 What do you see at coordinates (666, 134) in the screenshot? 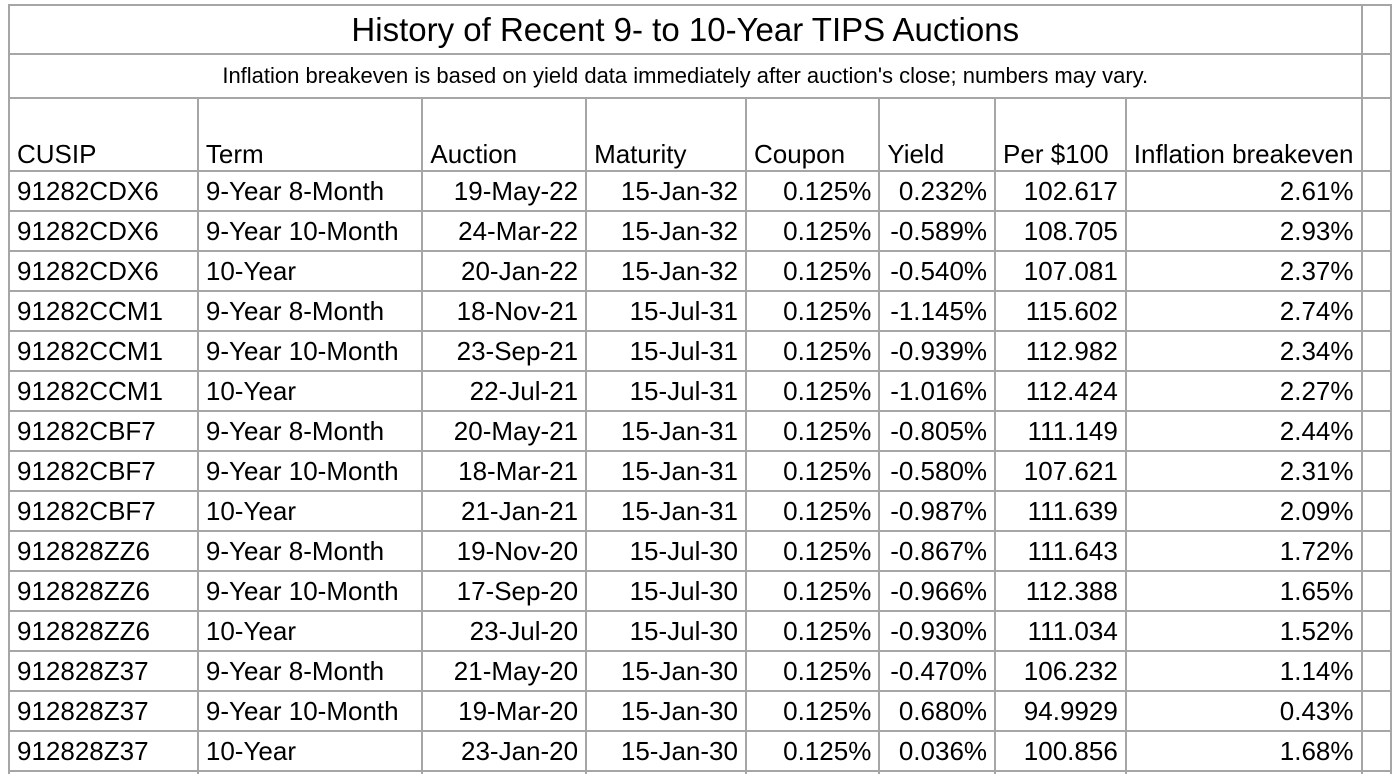
I see `column-header-maturity: Maturity` at bounding box center [666, 134].